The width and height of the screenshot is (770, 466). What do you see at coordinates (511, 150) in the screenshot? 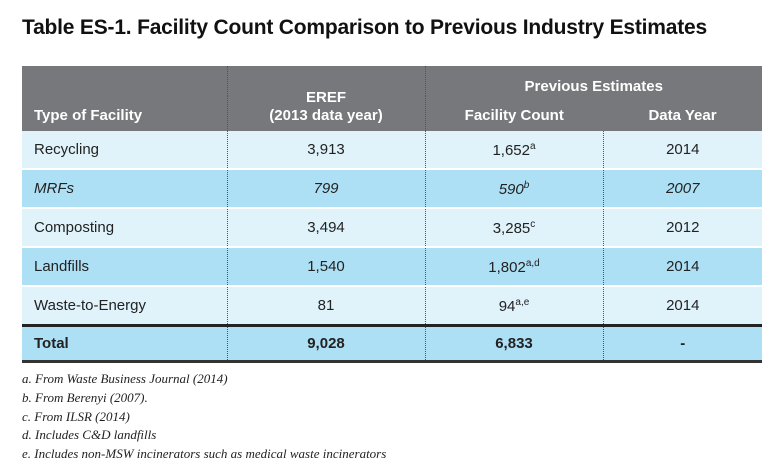
I see `previous-count-value: 1,652` at bounding box center [511, 150].